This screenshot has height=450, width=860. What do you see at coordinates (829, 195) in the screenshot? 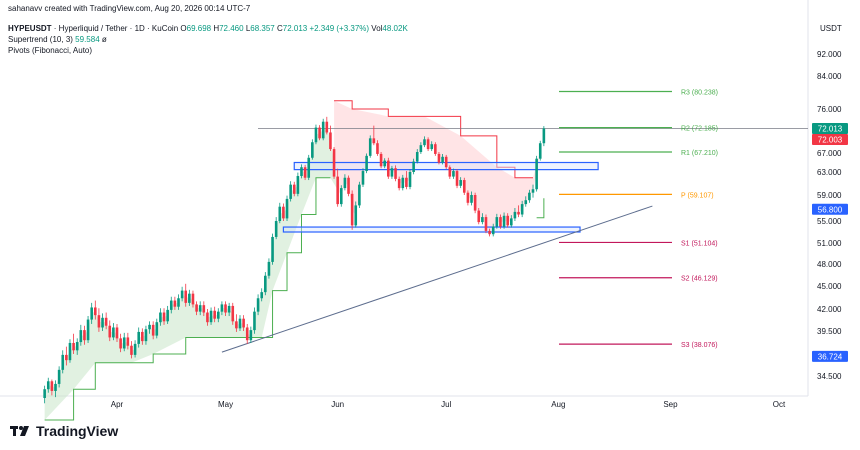
I see `y-axis-tick-label: 59.000` at bounding box center [829, 195].